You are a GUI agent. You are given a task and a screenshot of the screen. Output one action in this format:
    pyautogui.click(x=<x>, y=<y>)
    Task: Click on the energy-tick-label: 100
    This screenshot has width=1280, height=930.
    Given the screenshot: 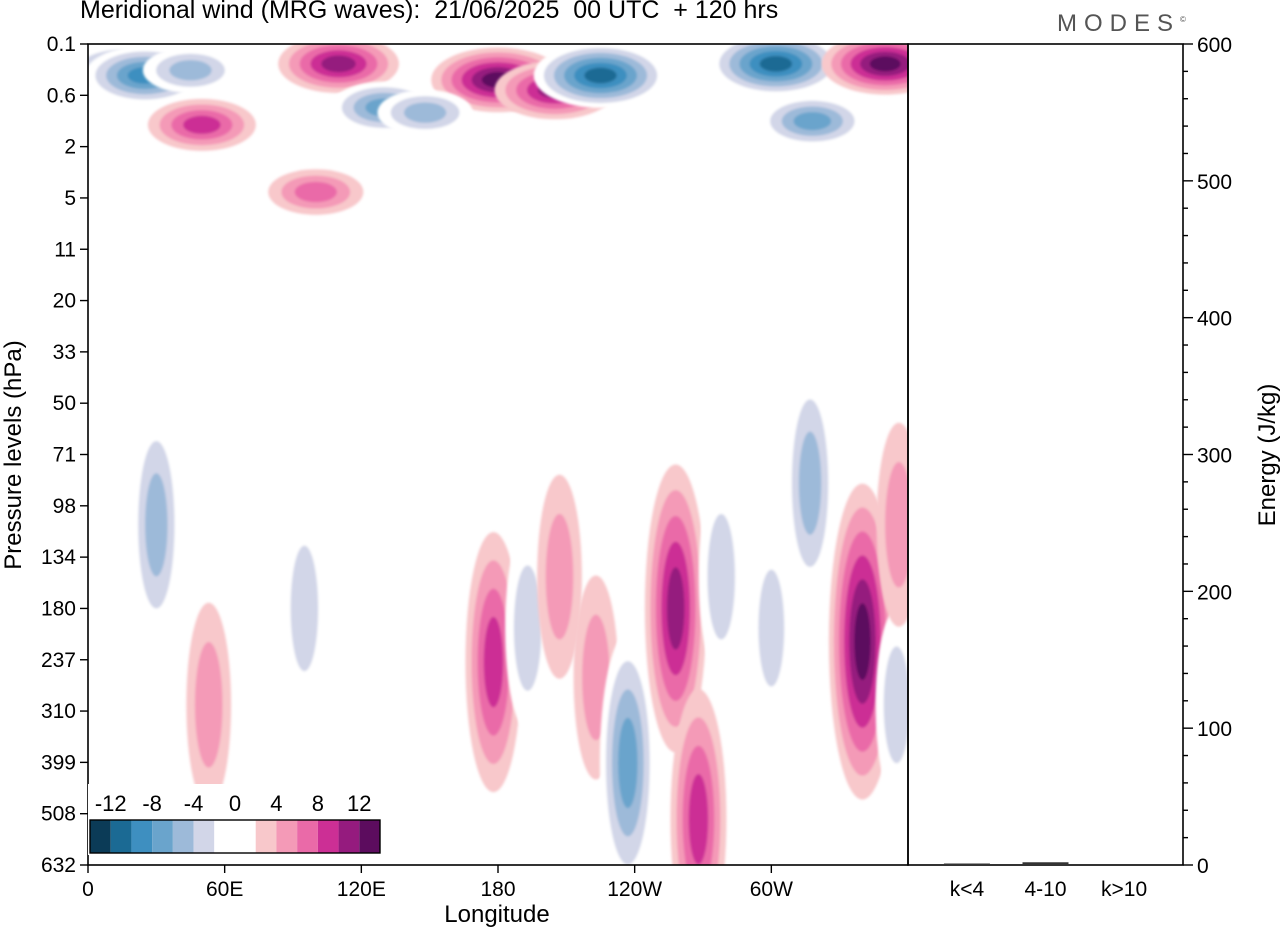 What is the action you would take?
    pyautogui.click(x=1214, y=729)
    